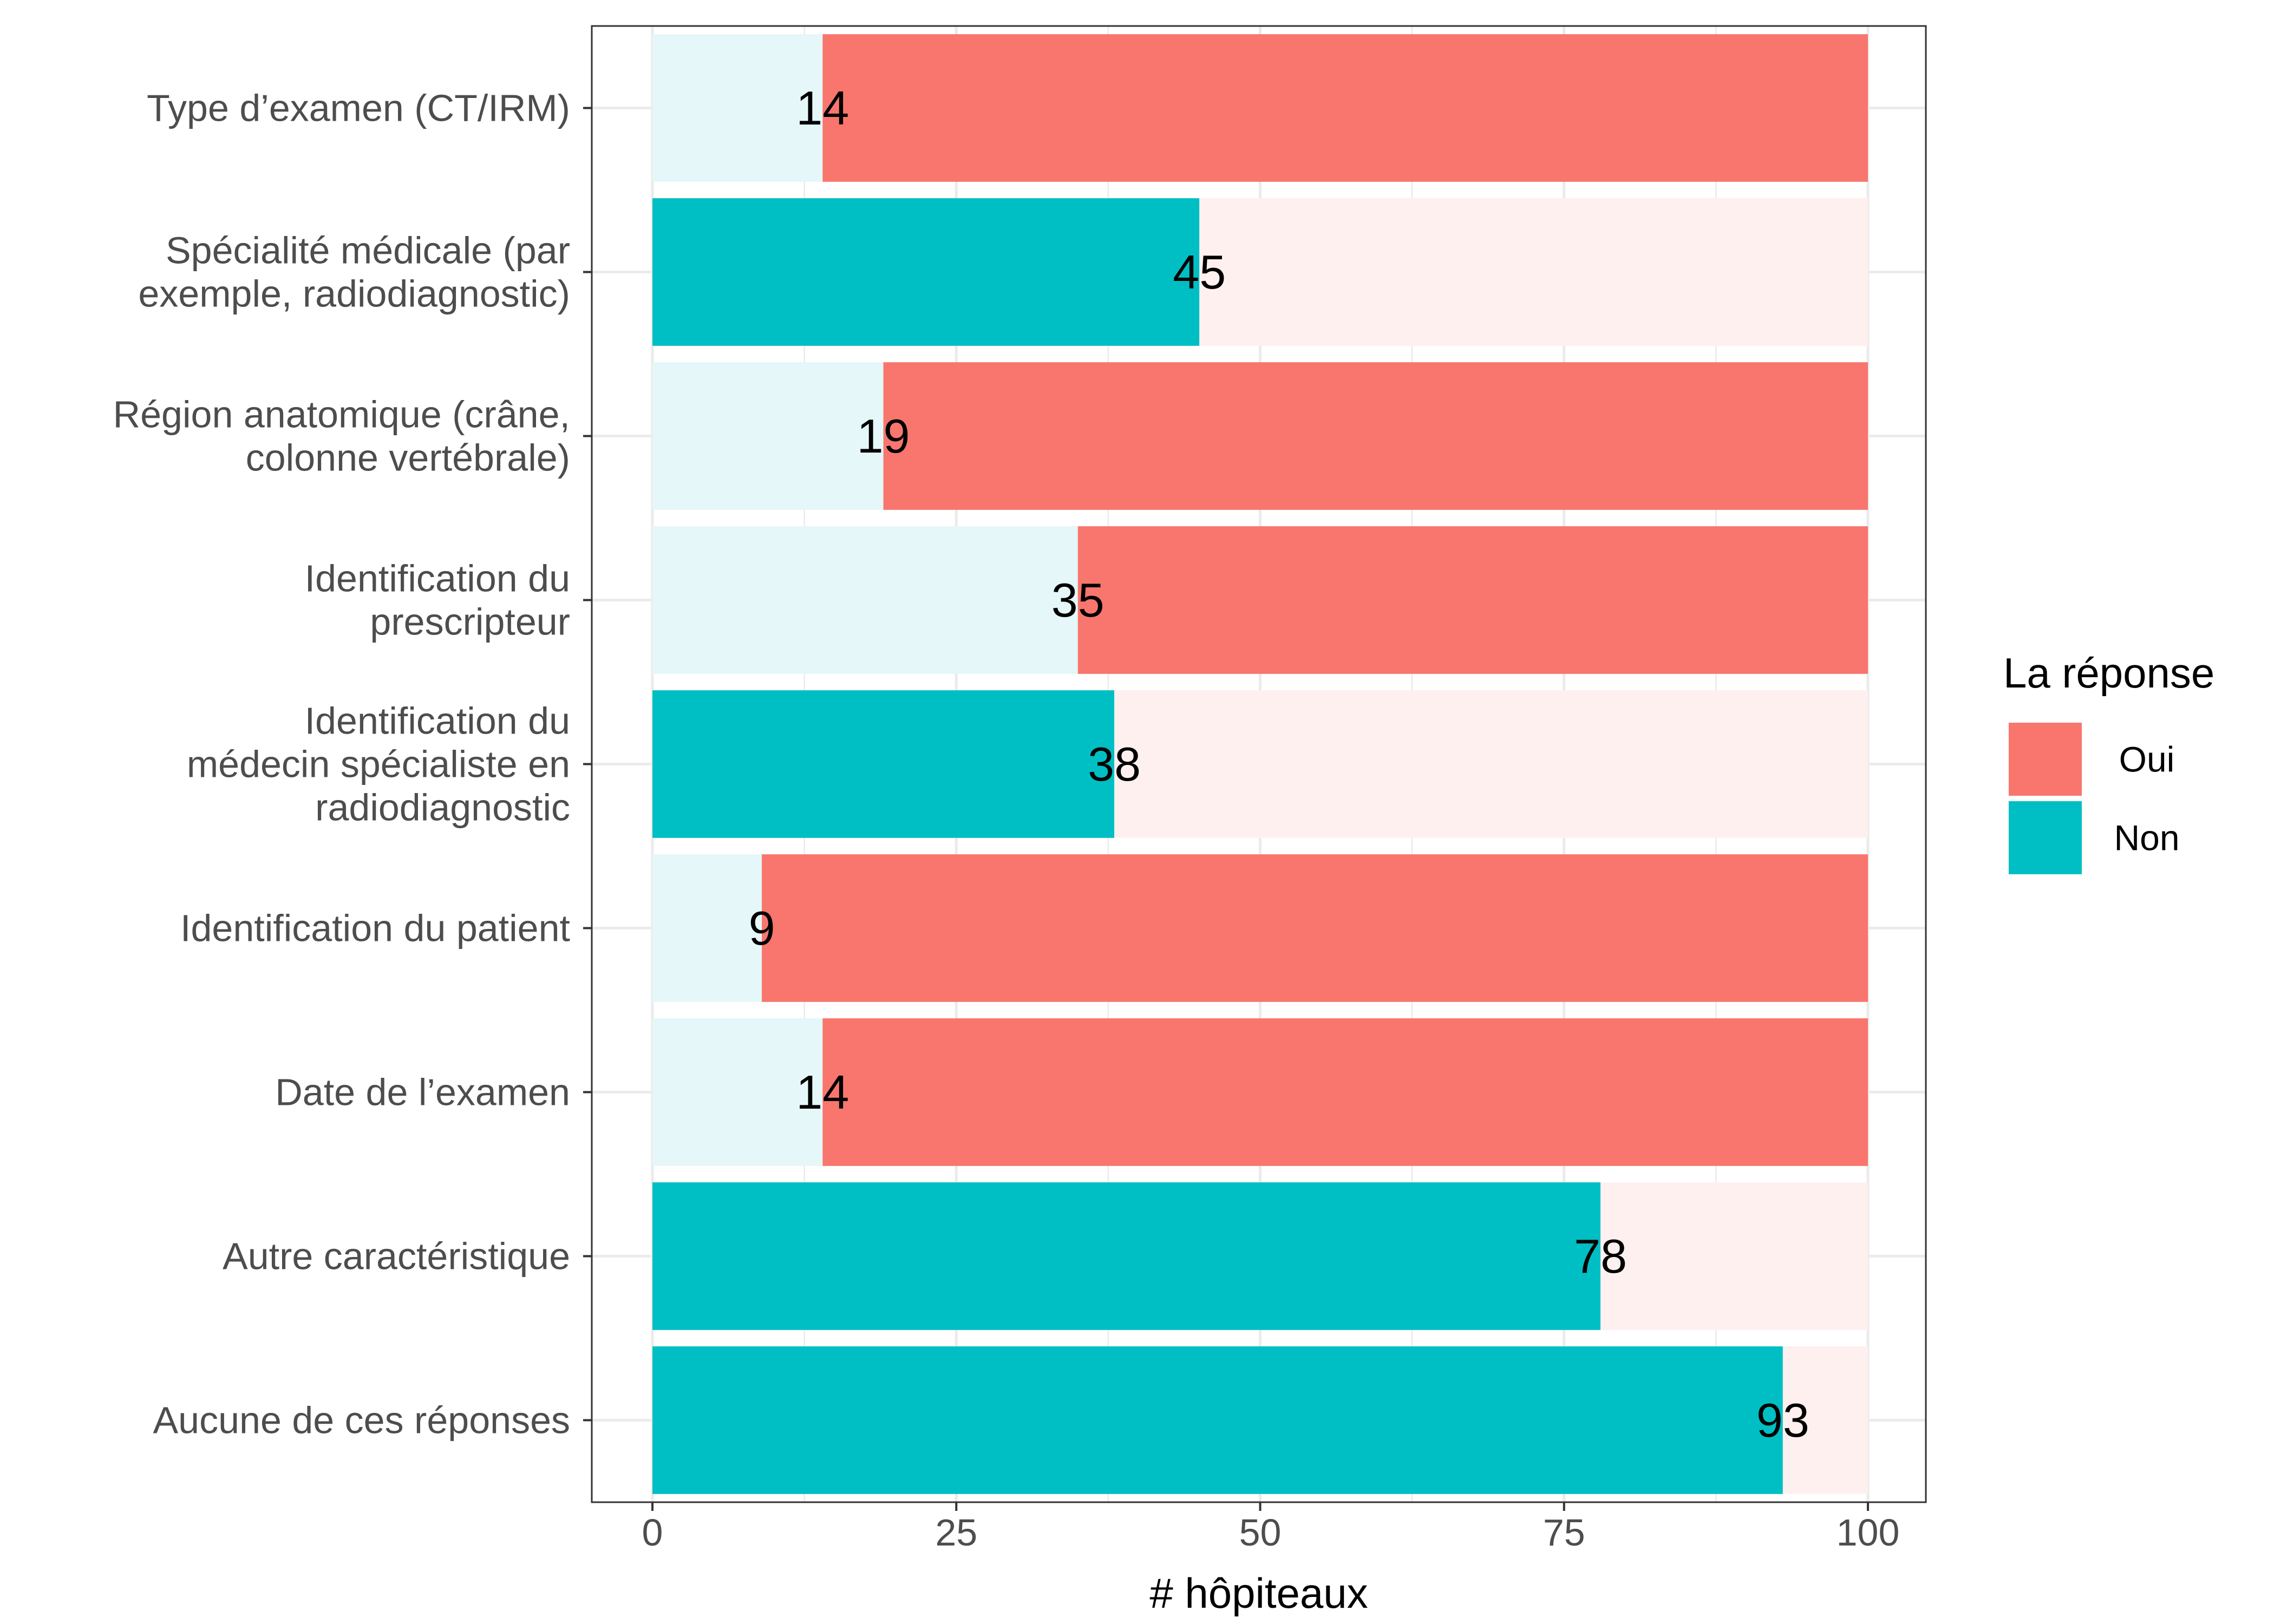 The width and height of the screenshot is (2274, 1624). I want to click on legend-title: La réponse, so click(2109, 673).